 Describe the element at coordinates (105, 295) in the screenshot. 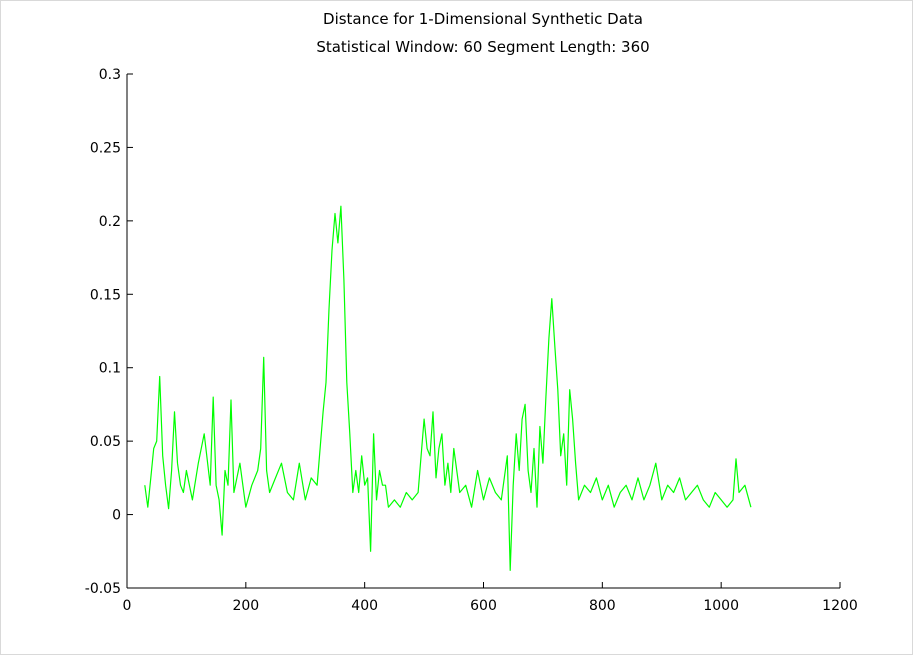

I see `y-tick-label: 0.15` at that location.